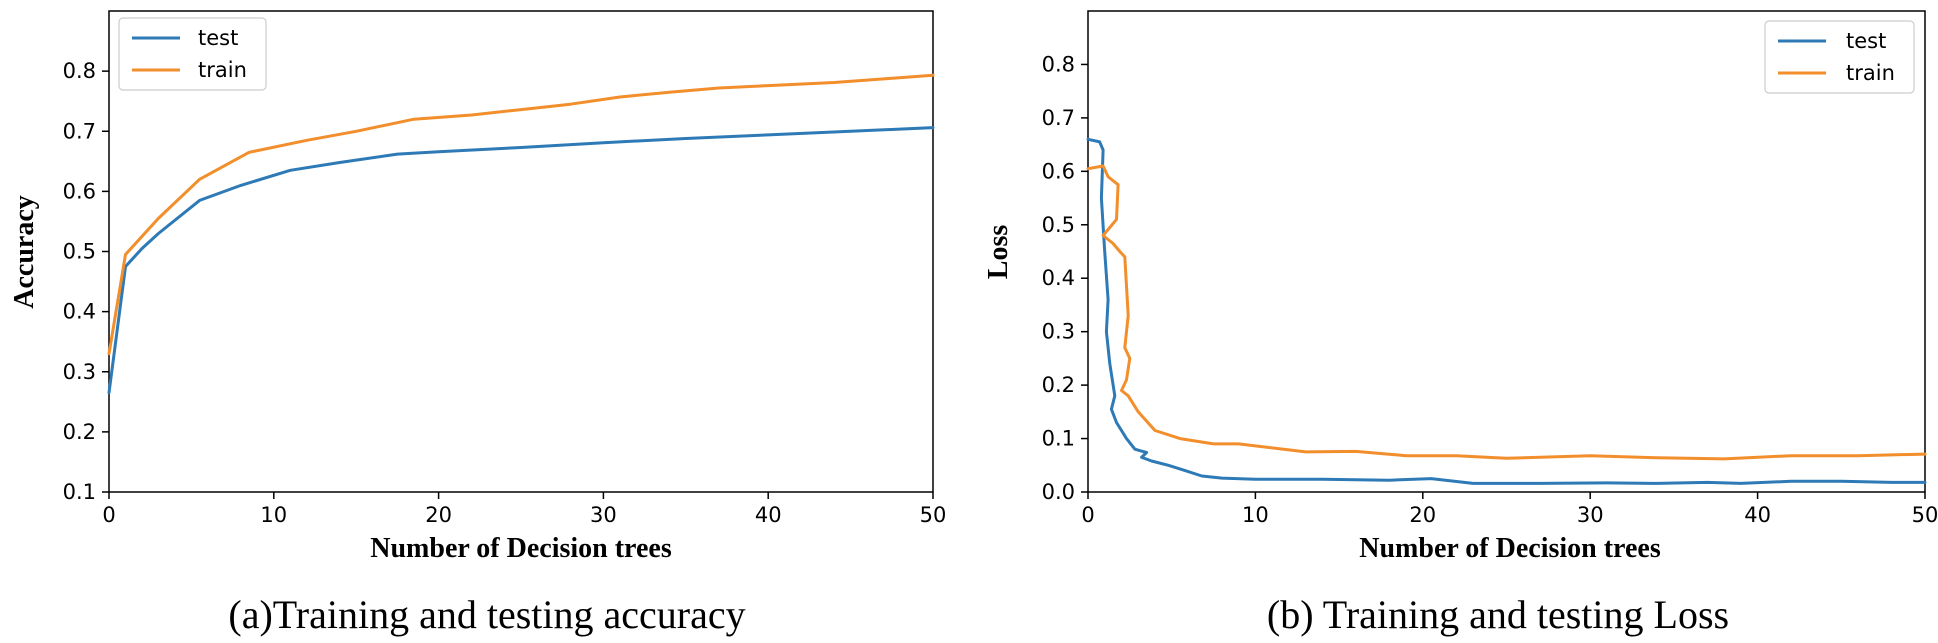 Image resolution: width=1938 pixels, height=643 pixels. I want to click on accuracy-x-tick-label-2: 20, so click(438, 515).